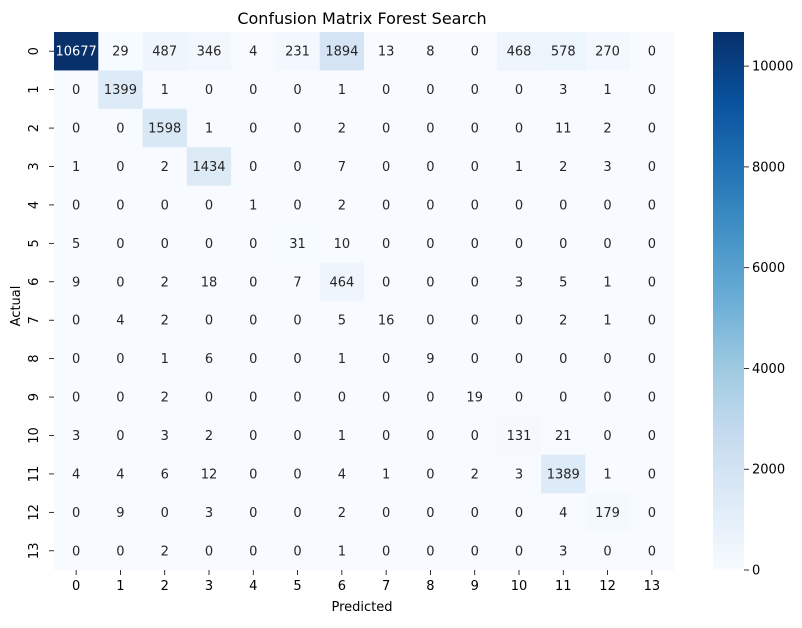  I want to click on colorbar-tick-label: 2000, so click(768, 470).